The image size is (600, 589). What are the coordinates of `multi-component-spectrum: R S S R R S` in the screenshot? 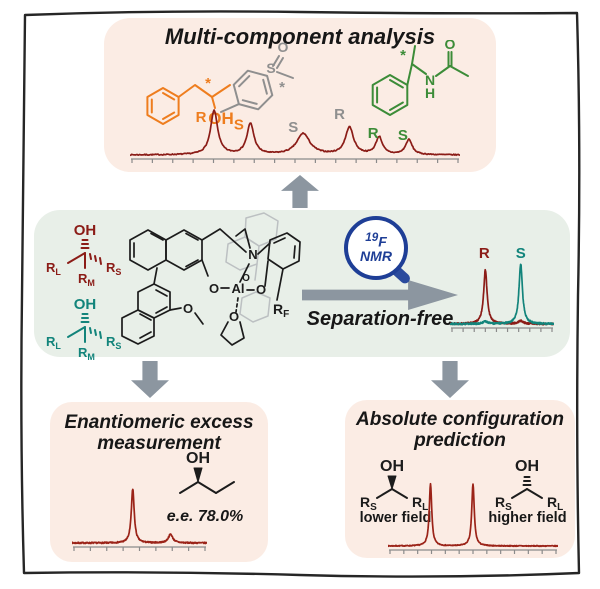 It's located at (295, 136).